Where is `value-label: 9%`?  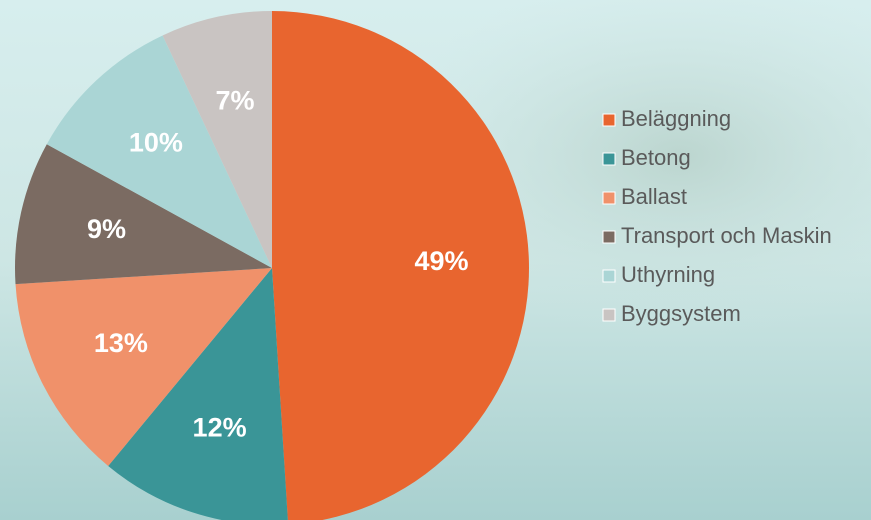
value-label: 9% is located at coordinates (106, 229).